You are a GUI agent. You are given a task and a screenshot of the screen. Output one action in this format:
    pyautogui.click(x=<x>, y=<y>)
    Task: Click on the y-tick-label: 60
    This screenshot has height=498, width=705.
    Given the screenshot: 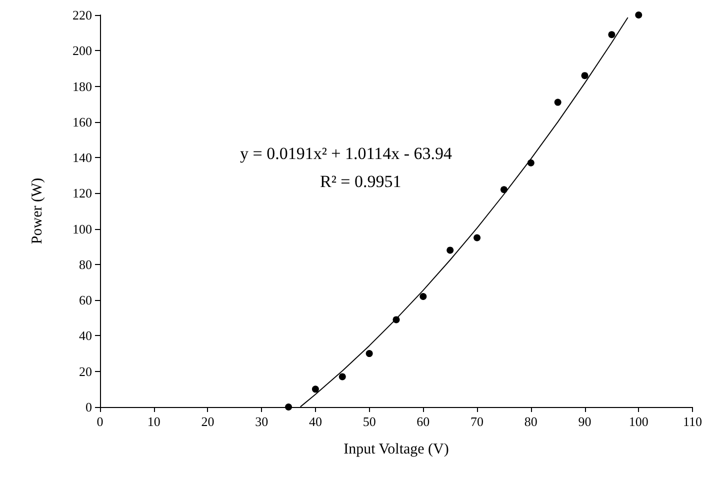 What is the action you would take?
    pyautogui.click(x=85, y=300)
    